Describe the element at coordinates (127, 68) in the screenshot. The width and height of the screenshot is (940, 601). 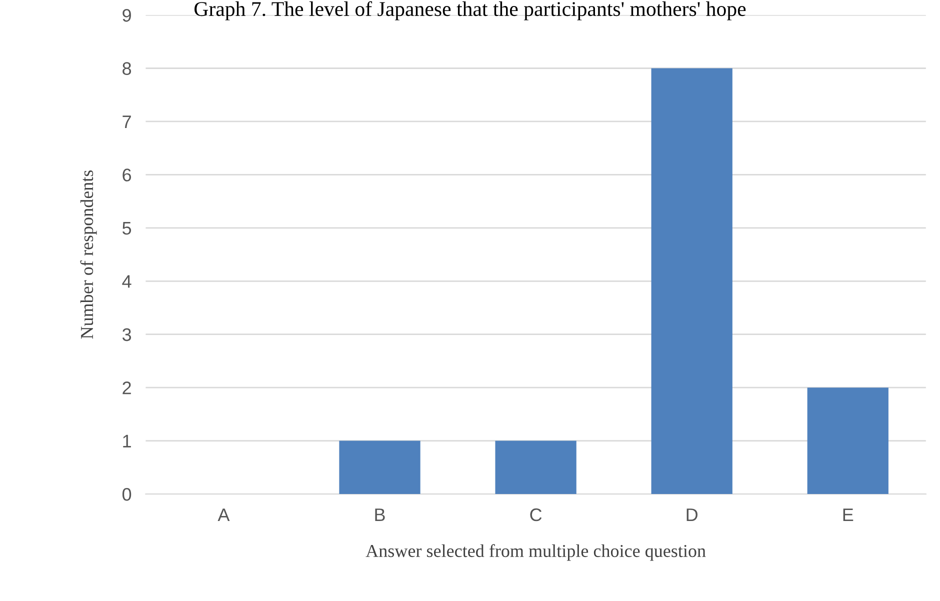
I see `y-tick-label: 8` at that location.